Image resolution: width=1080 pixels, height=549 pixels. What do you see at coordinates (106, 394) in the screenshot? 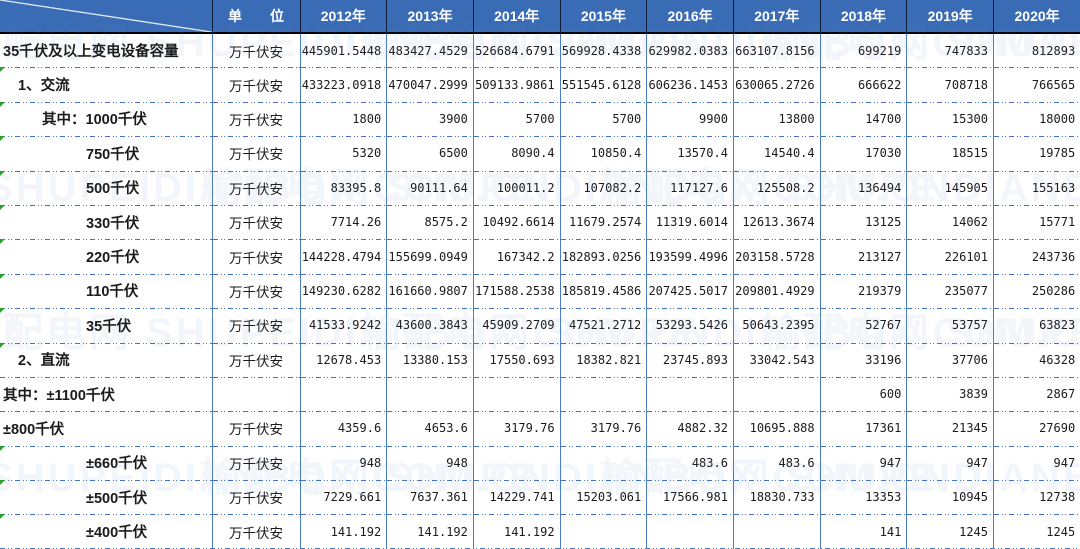
I see `row-label-cell: 其中：±1100千伏` at bounding box center [106, 394].